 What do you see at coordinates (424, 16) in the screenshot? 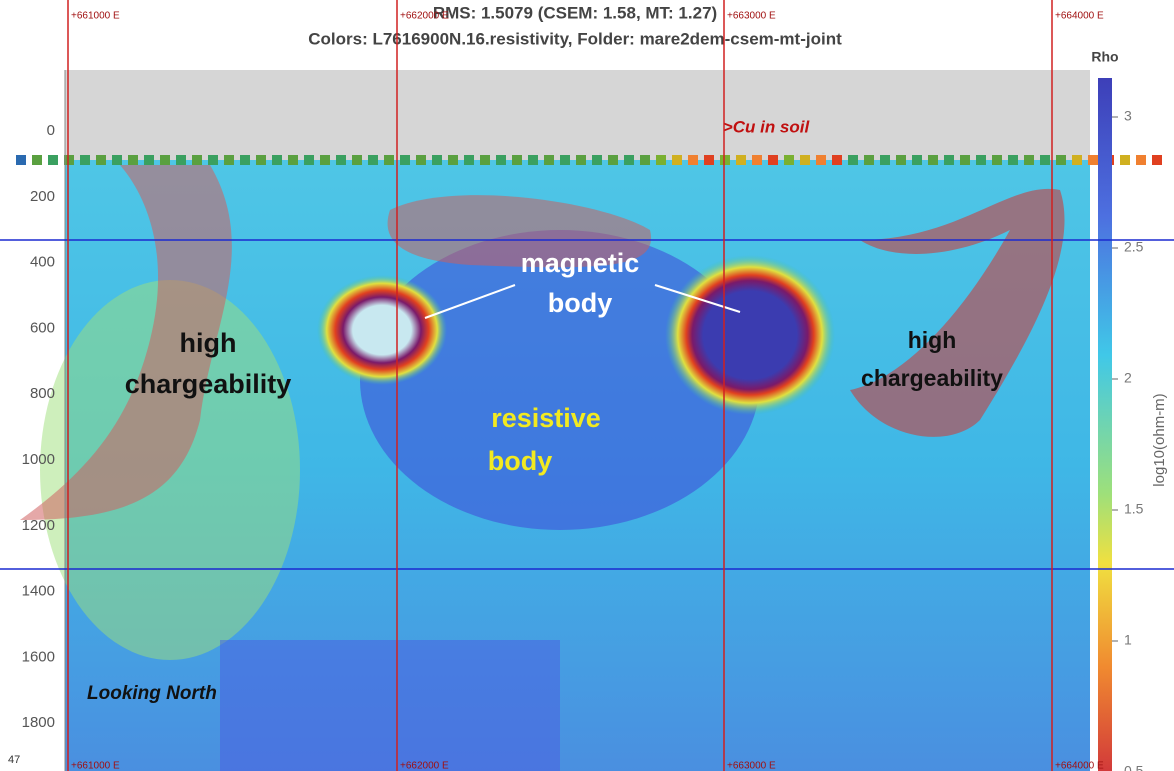
I see `easting-label: +662000 E` at bounding box center [424, 16].